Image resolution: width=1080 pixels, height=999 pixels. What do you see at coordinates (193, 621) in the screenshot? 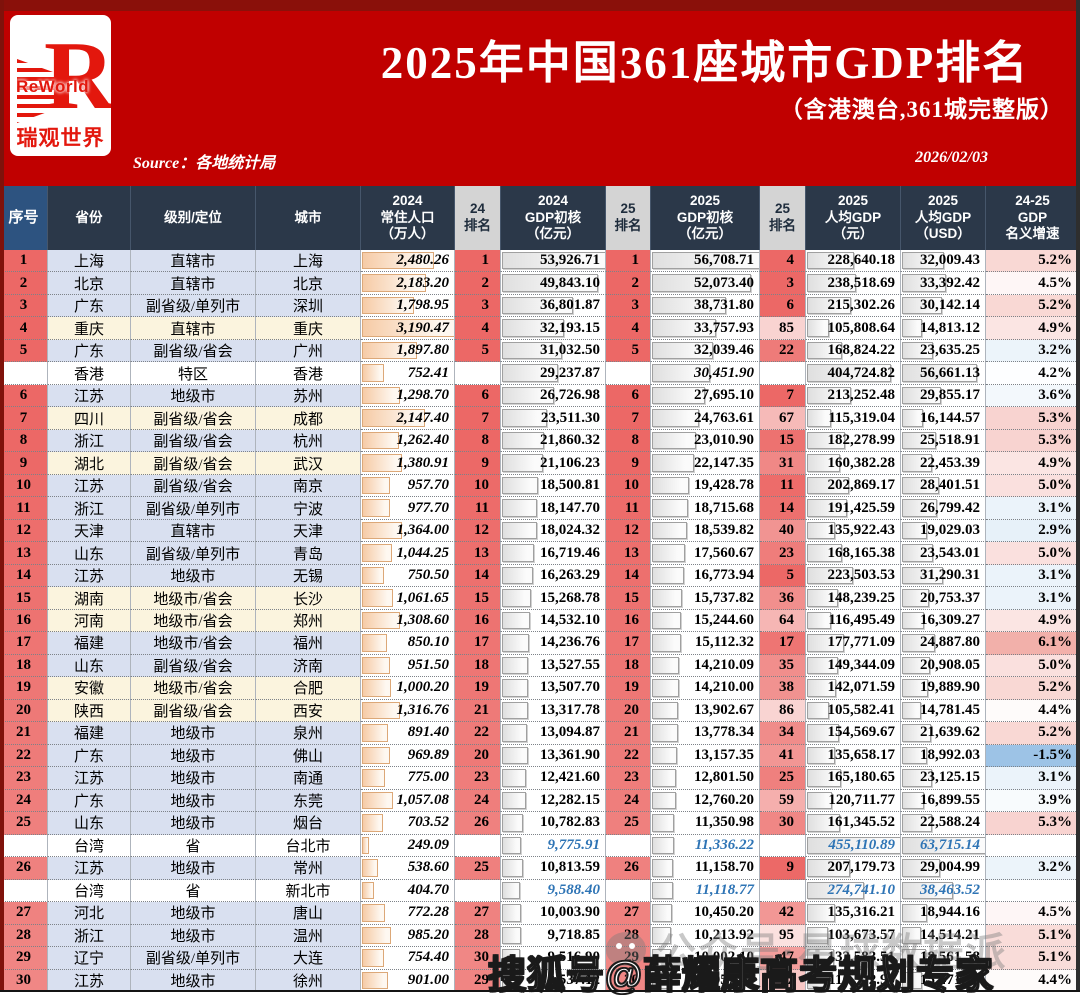
I see `cell-level: 地级市/省会` at bounding box center [193, 621].